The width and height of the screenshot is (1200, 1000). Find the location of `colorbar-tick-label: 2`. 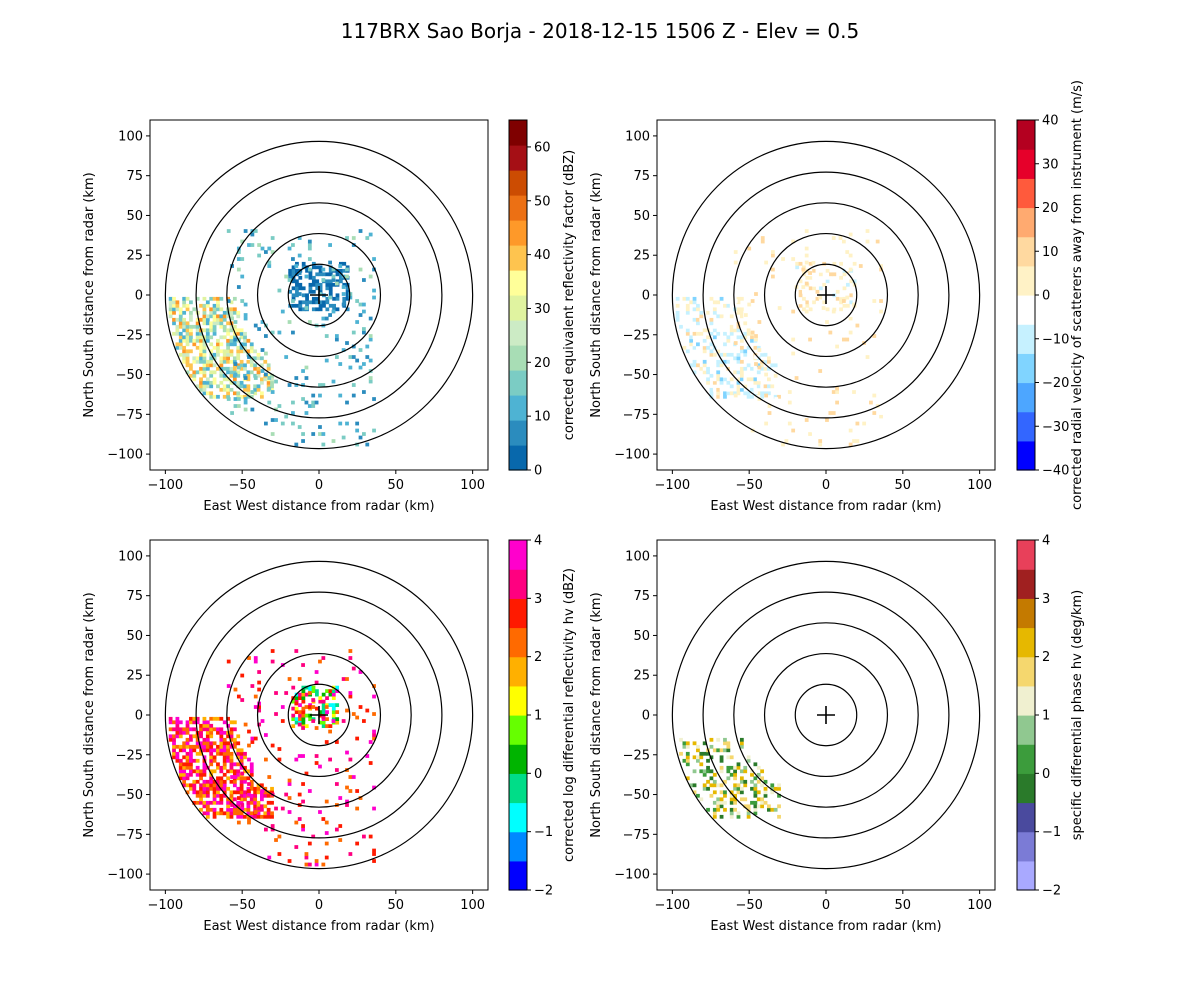

colorbar-tick-label: 2 is located at coordinates (538, 657).